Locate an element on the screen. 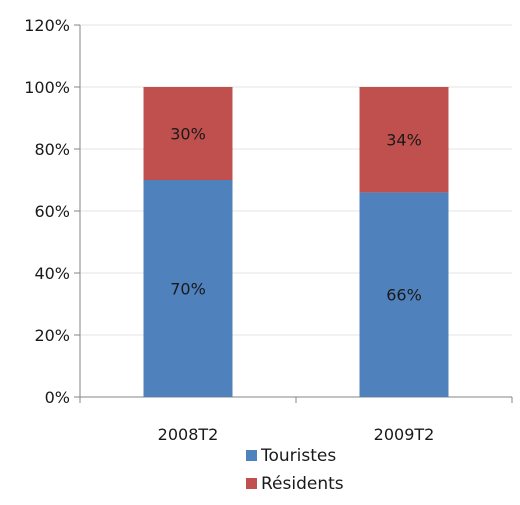  data-label: 70% is located at coordinates (188, 289).